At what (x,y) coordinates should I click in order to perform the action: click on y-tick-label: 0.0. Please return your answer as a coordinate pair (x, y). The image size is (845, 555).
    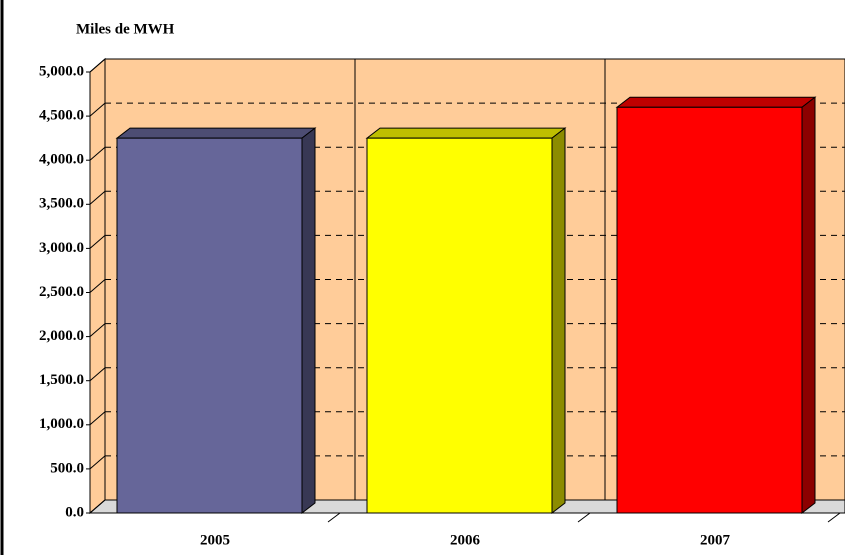
    Looking at the image, I should click on (74, 512).